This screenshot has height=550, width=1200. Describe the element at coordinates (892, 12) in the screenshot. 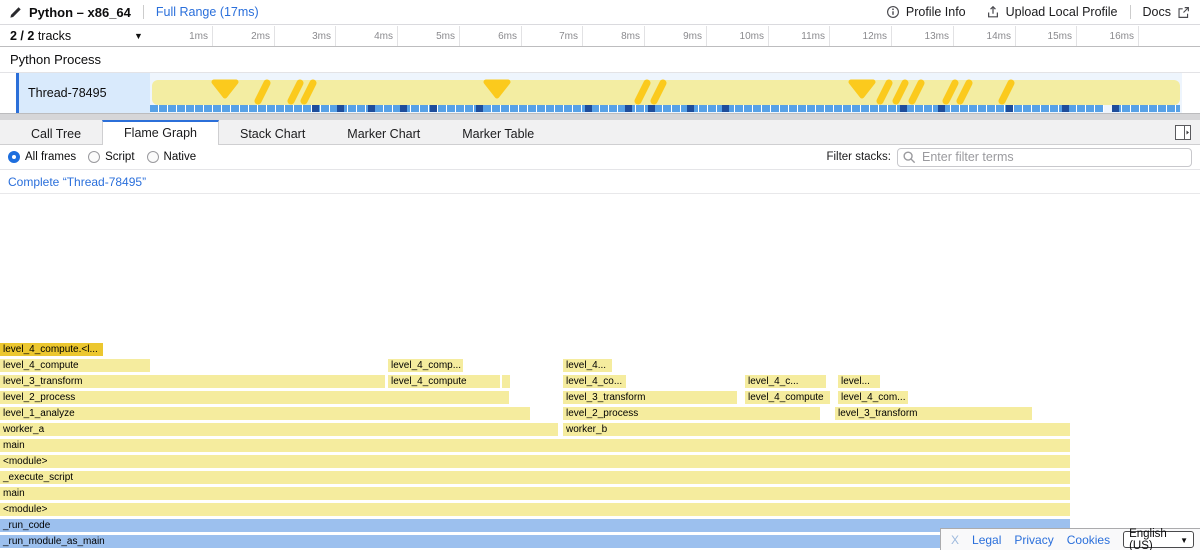

I see `info-icon` at that location.